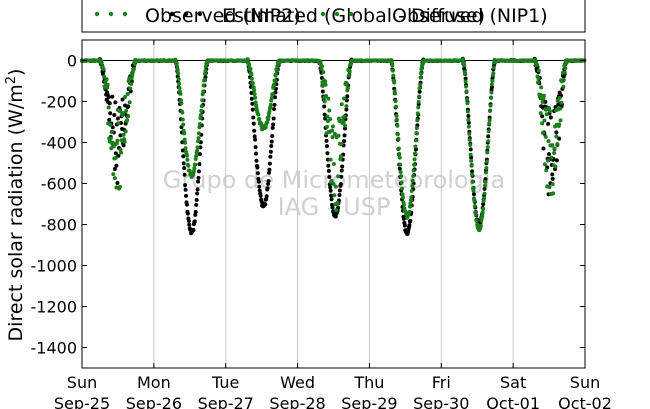 This screenshot has width=650, height=409. What do you see at coordinates (72, 61) in the screenshot?
I see `y-tick-label: 0` at bounding box center [72, 61].